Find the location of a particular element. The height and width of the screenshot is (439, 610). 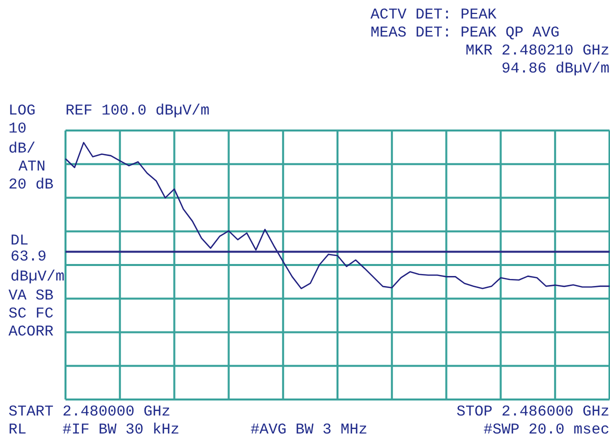

text: 94.86 dBµV/m is located at coordinates (555, 69).